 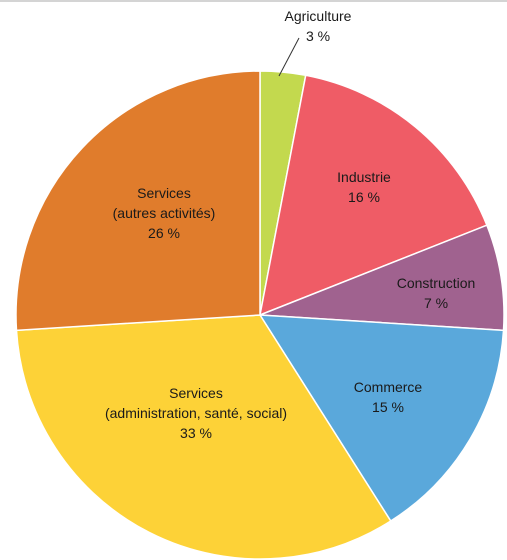 I want to click on slice-construction, so click(x=382, y=278).